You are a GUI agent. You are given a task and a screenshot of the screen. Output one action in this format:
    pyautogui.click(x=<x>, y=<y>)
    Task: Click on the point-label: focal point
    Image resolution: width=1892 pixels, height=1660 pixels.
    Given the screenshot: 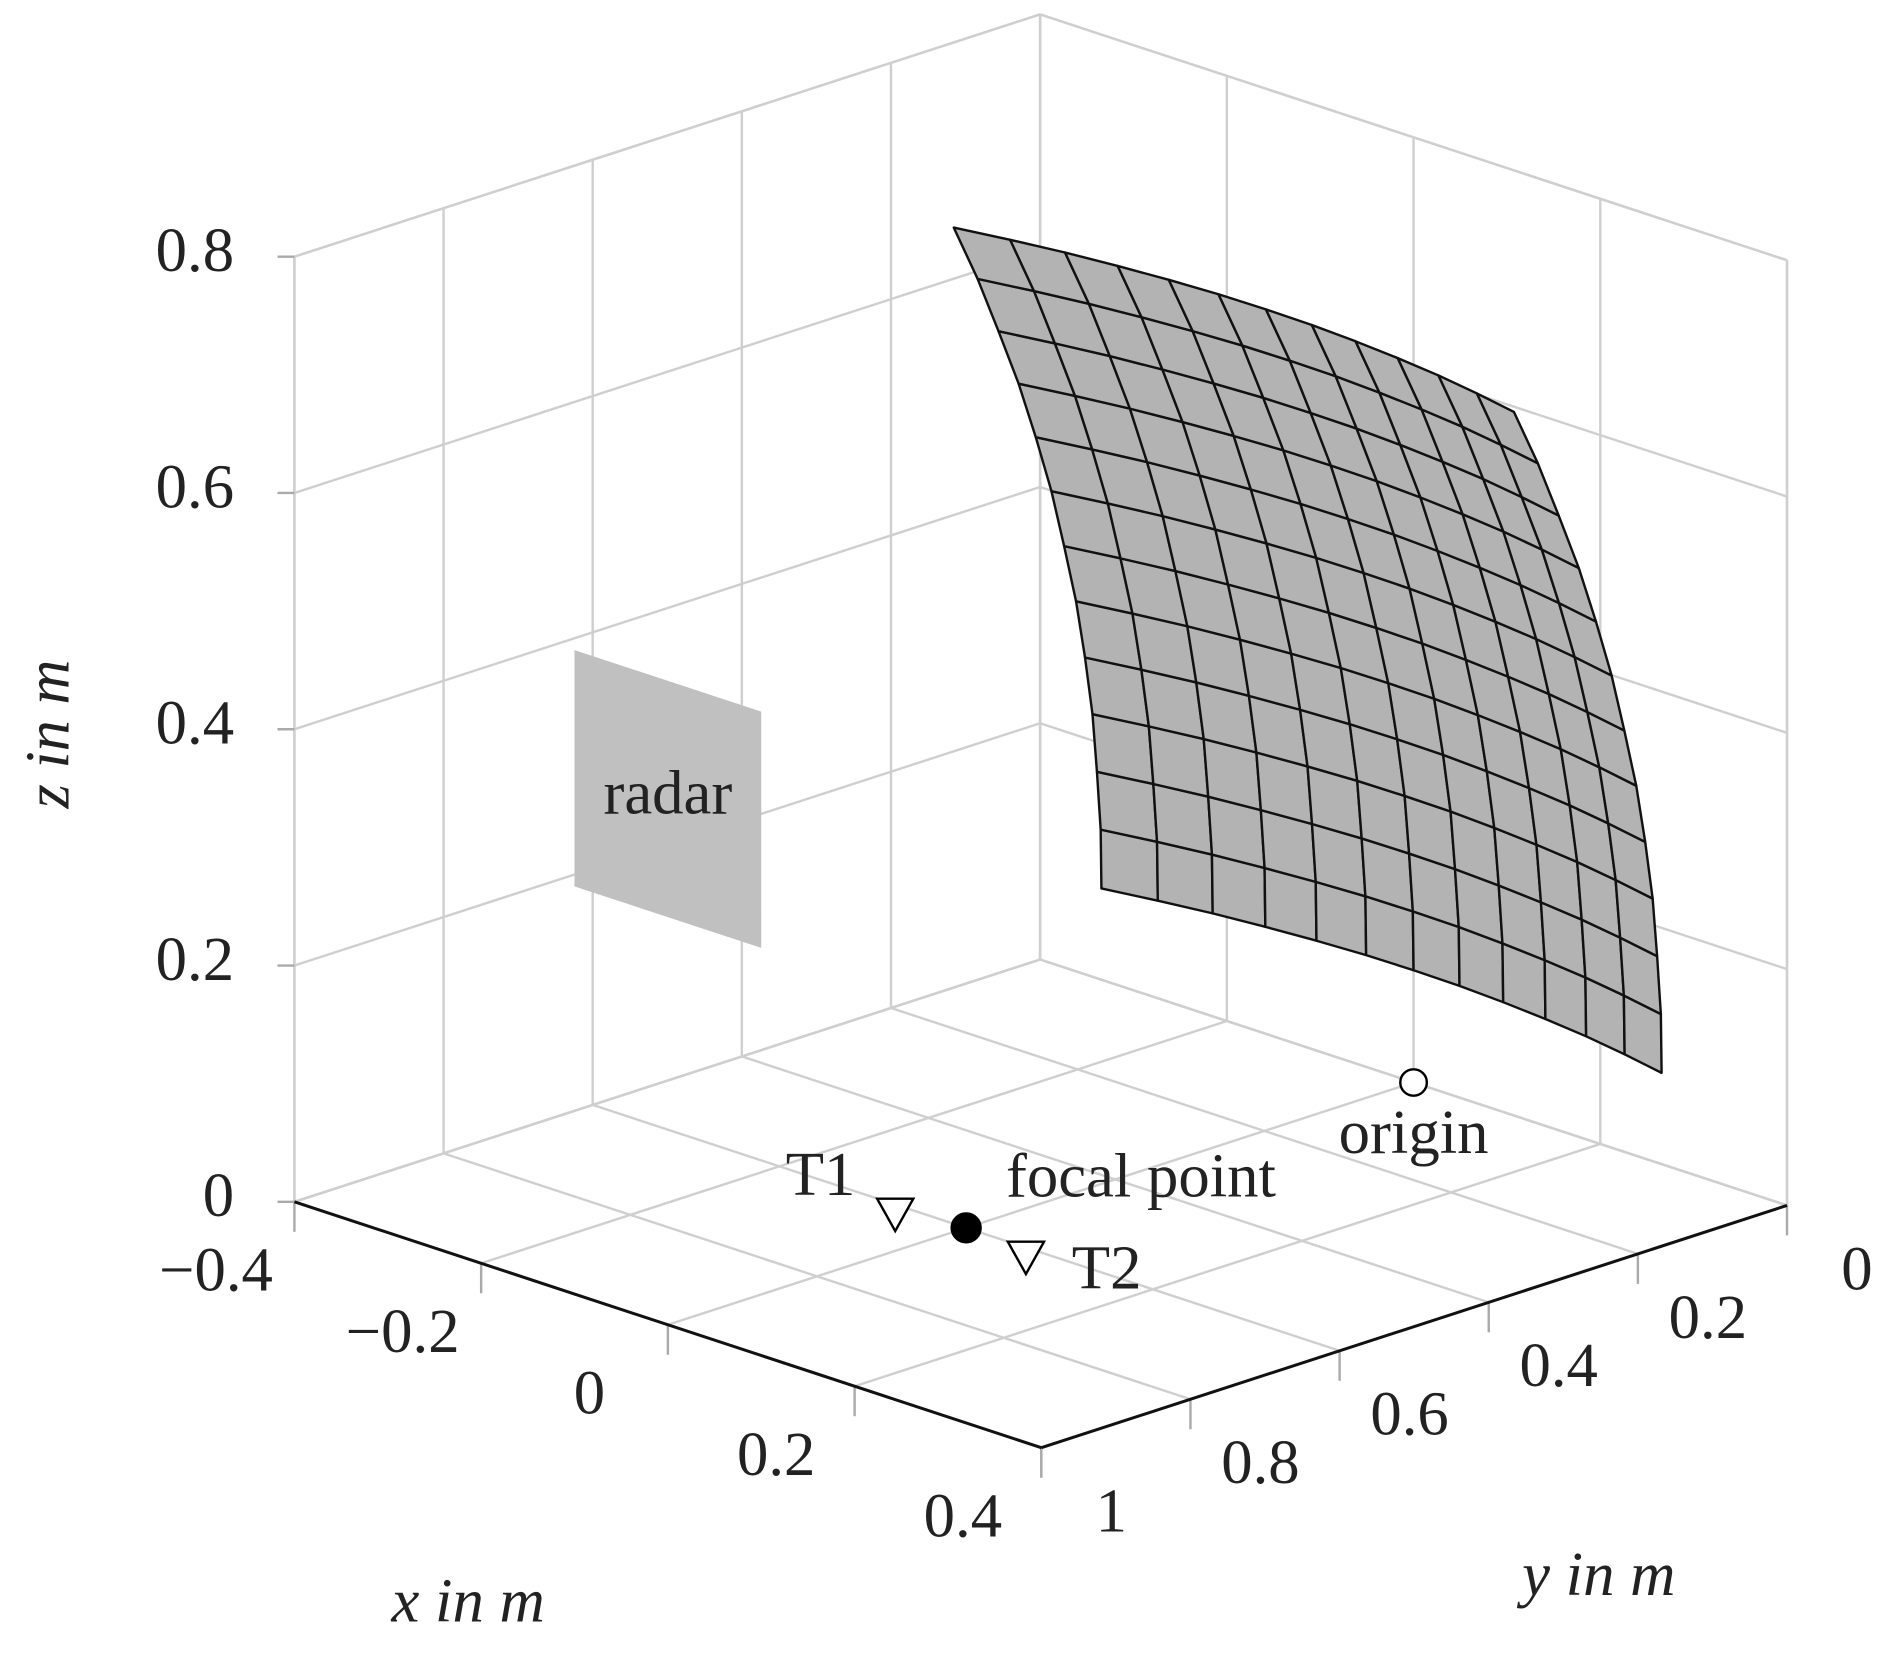 What is the action you would take?
    pyautogui.click(x=1141, y=1176)
    